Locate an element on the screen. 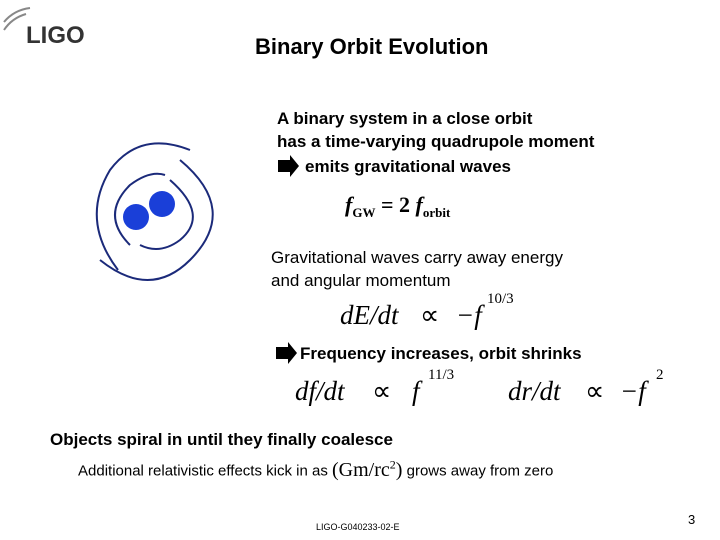 The image size is (720, 540). equation-lhs: df/dt is located at coordinates (320, 391).